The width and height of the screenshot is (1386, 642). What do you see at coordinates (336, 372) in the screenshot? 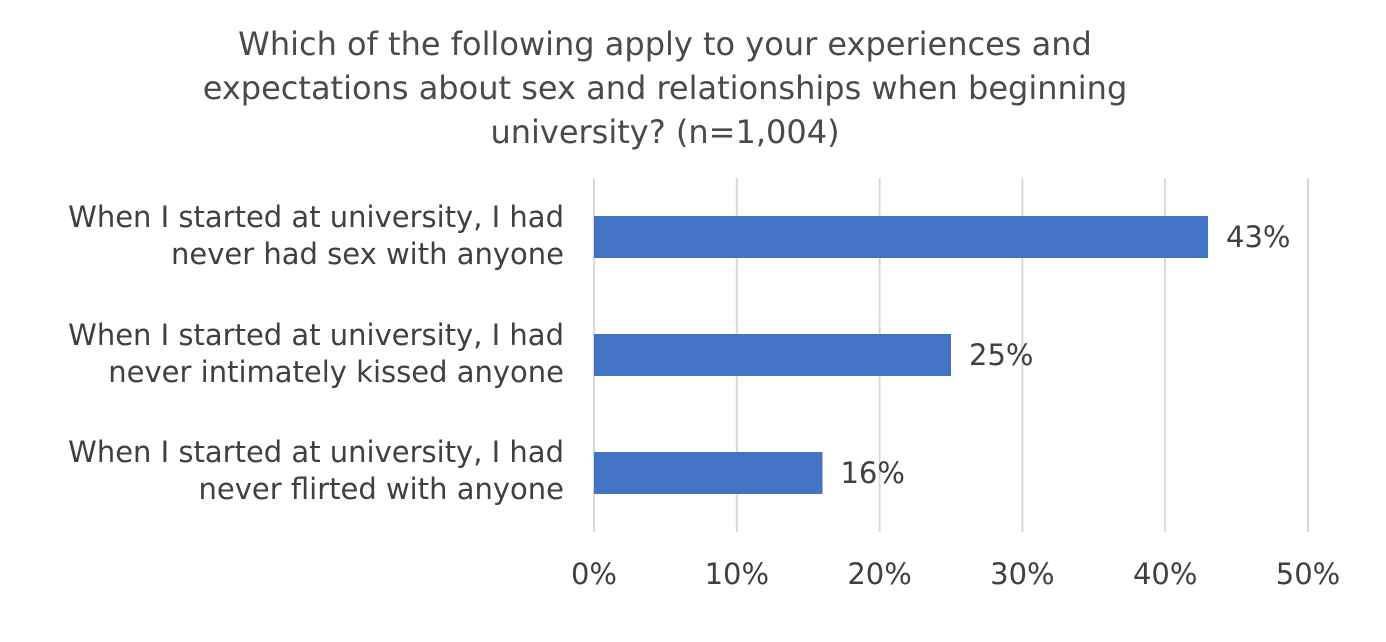
I see `category-label-line: never intimately kissed anyone` at bounding box center [336, 372].